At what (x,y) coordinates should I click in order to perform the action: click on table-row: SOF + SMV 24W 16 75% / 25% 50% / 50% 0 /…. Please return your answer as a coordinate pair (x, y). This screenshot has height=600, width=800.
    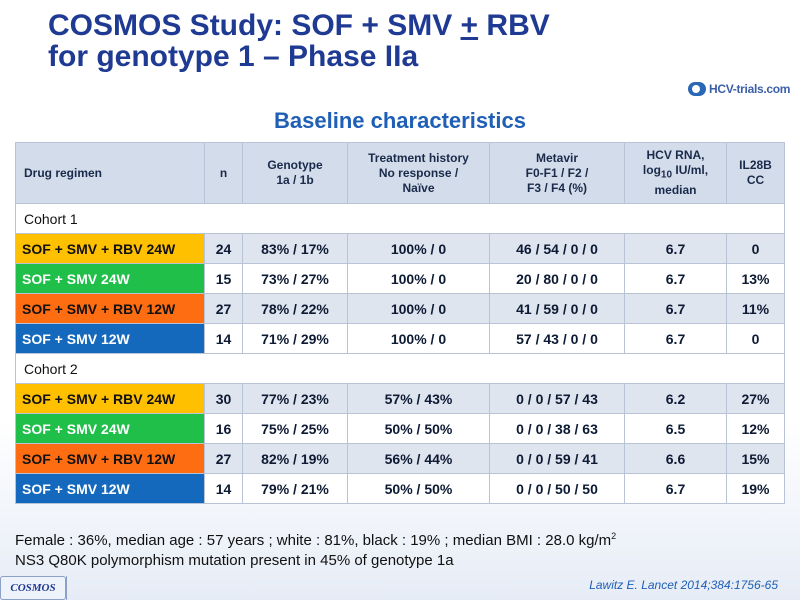
    Looking at the image, I should click on (400, 428).